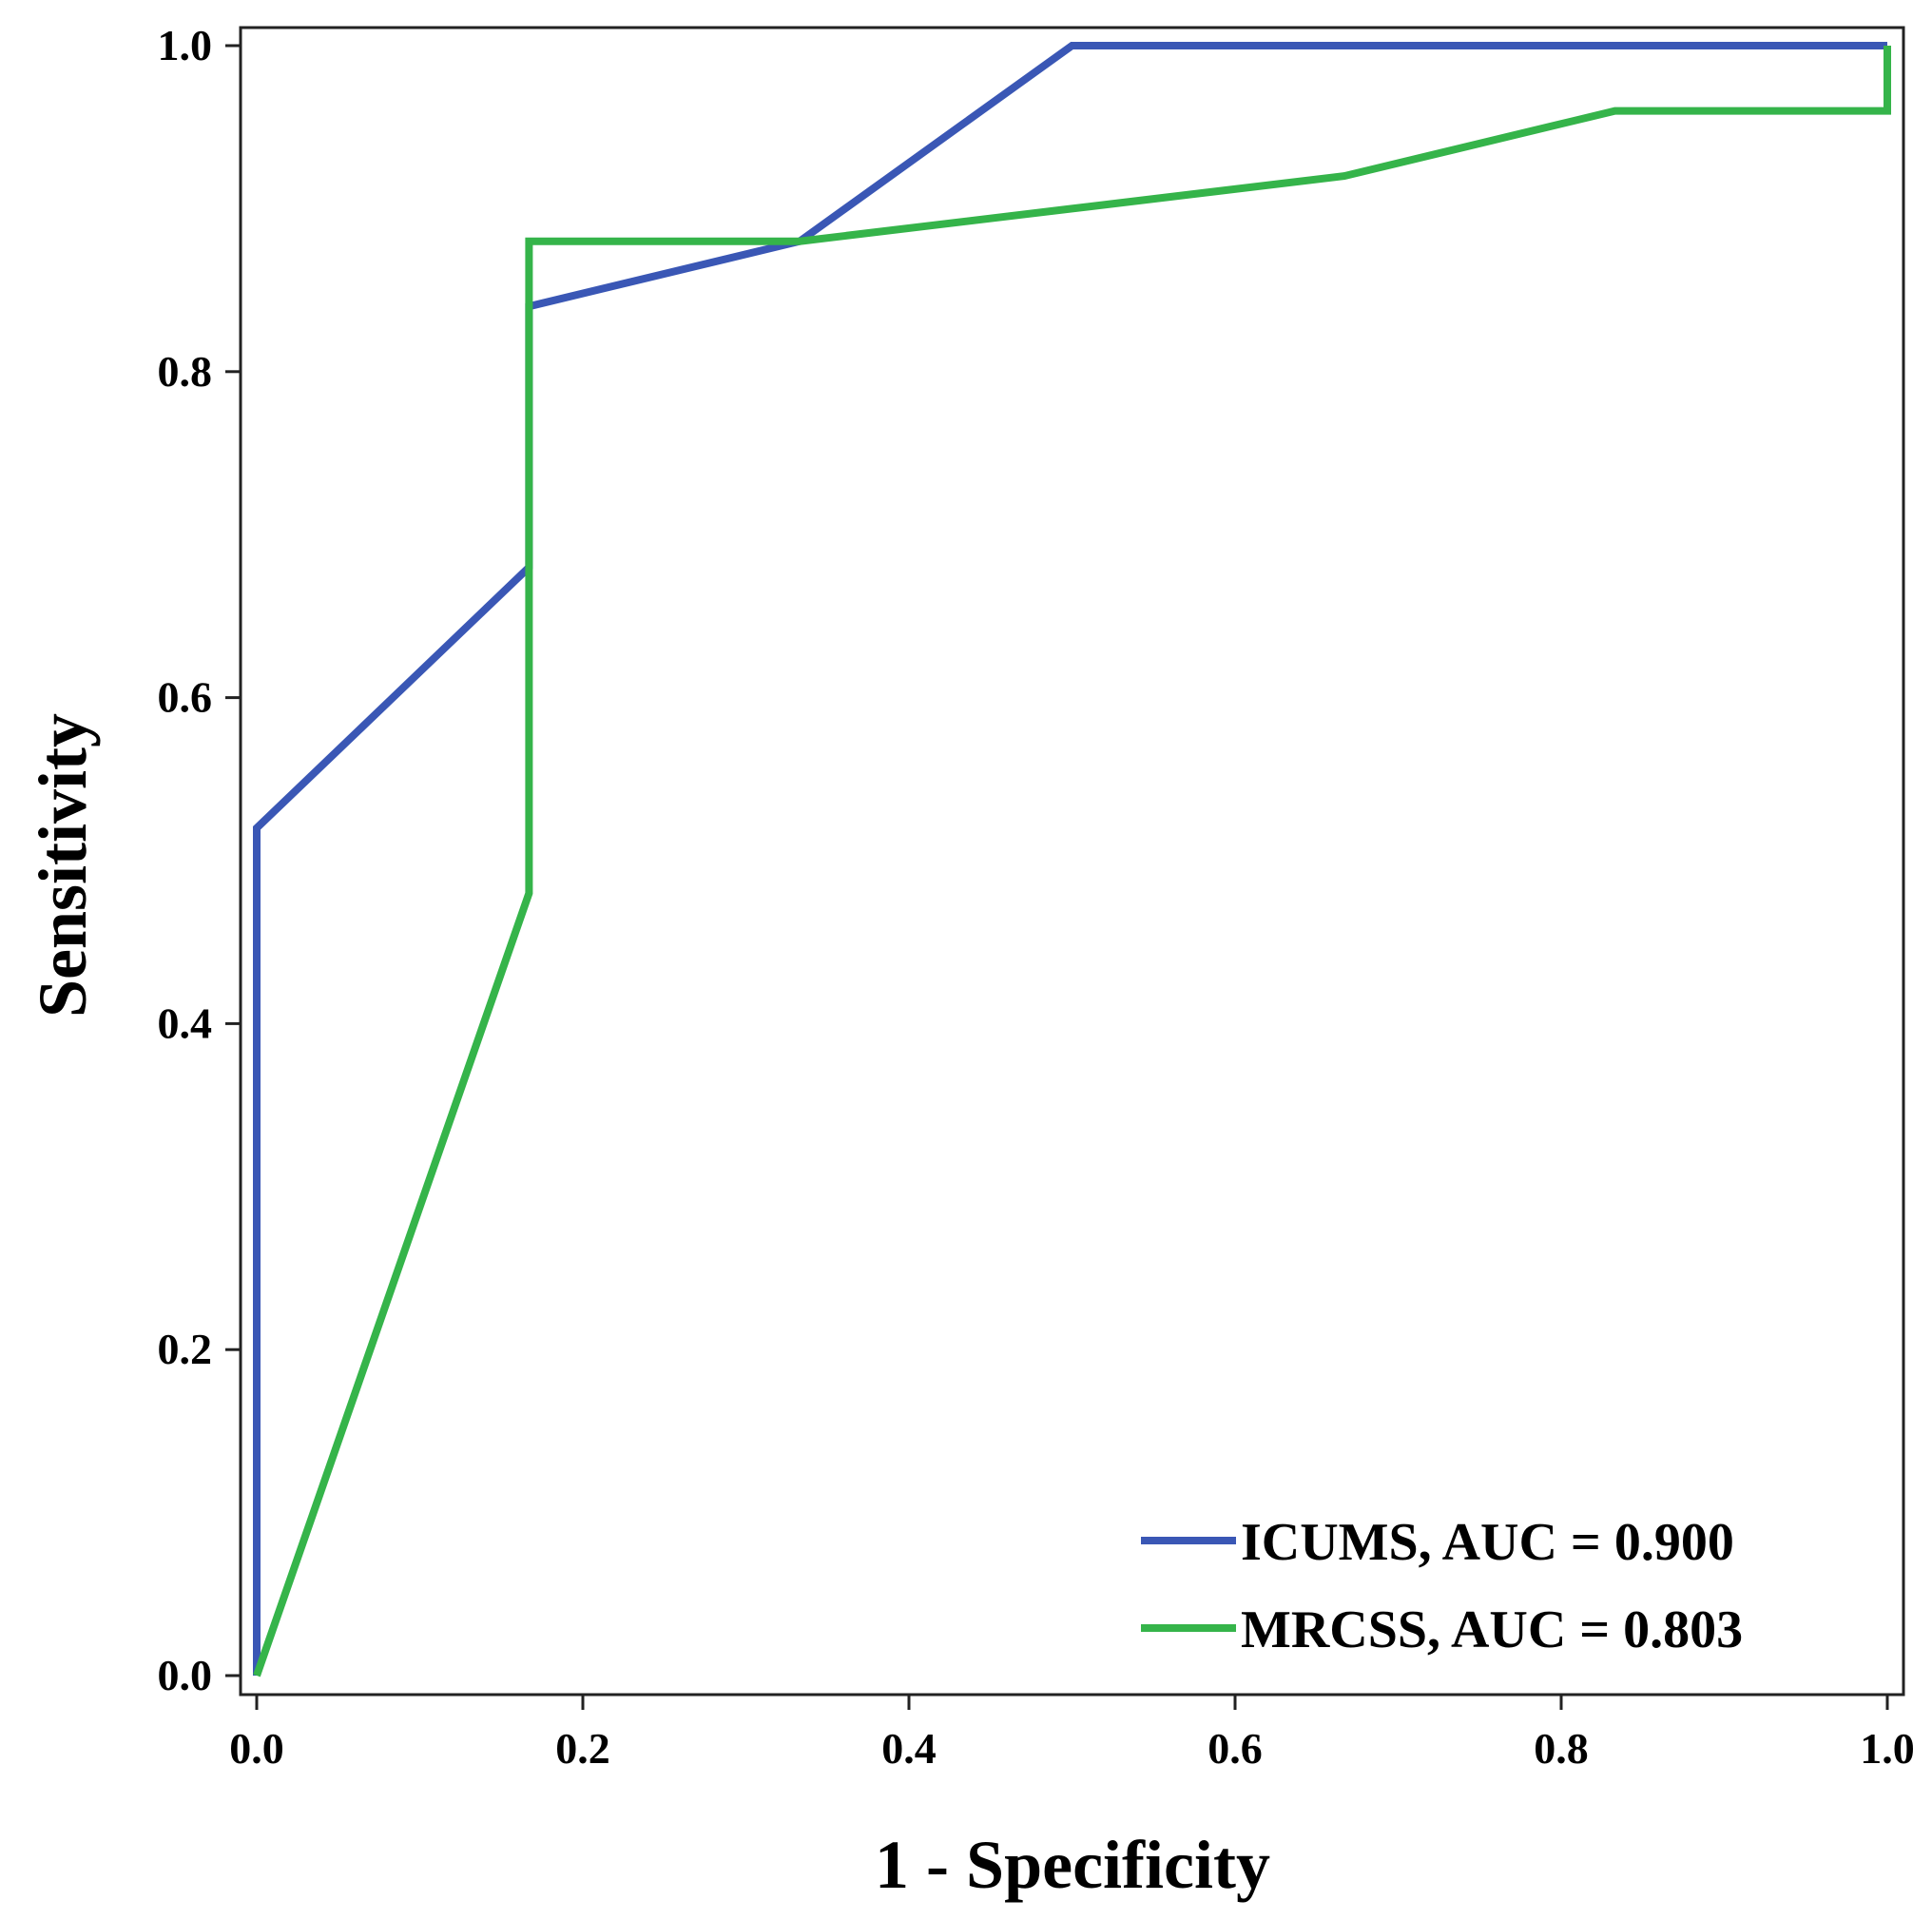  What do you see at coordinates (1492, 1629) in the screenshot?
I see `legend-label-mrcss: MRCSS, AUC = 0.803` at bounding box center [1492, 1629].